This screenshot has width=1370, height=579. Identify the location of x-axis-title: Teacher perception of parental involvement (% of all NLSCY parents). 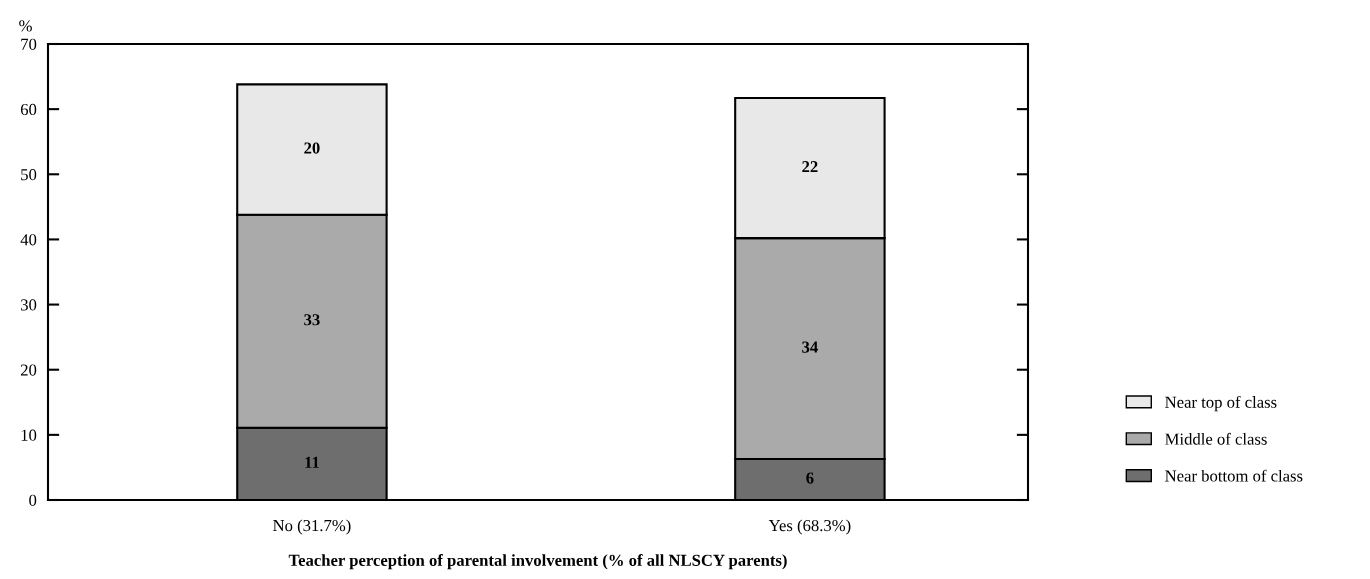
(537, 562).